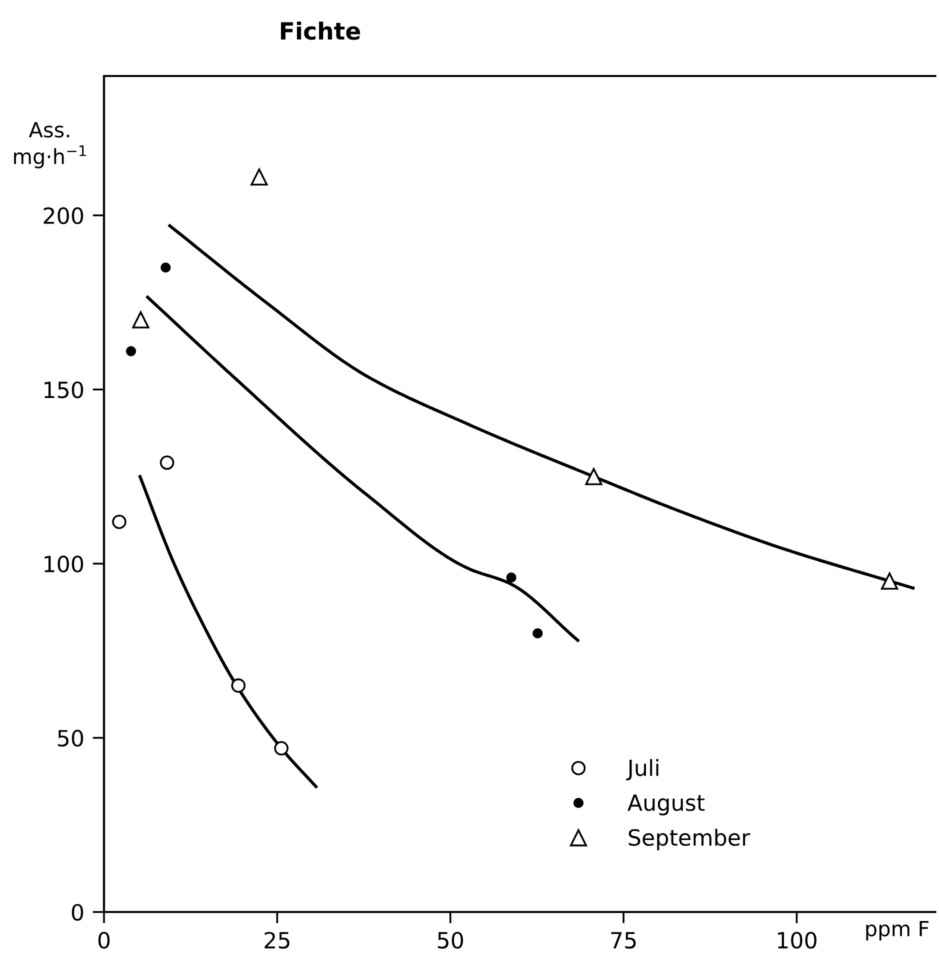  Describe the element at coordinates (897, 930) in the screenshot. I see `x-axis-title: ppm F` at that location.